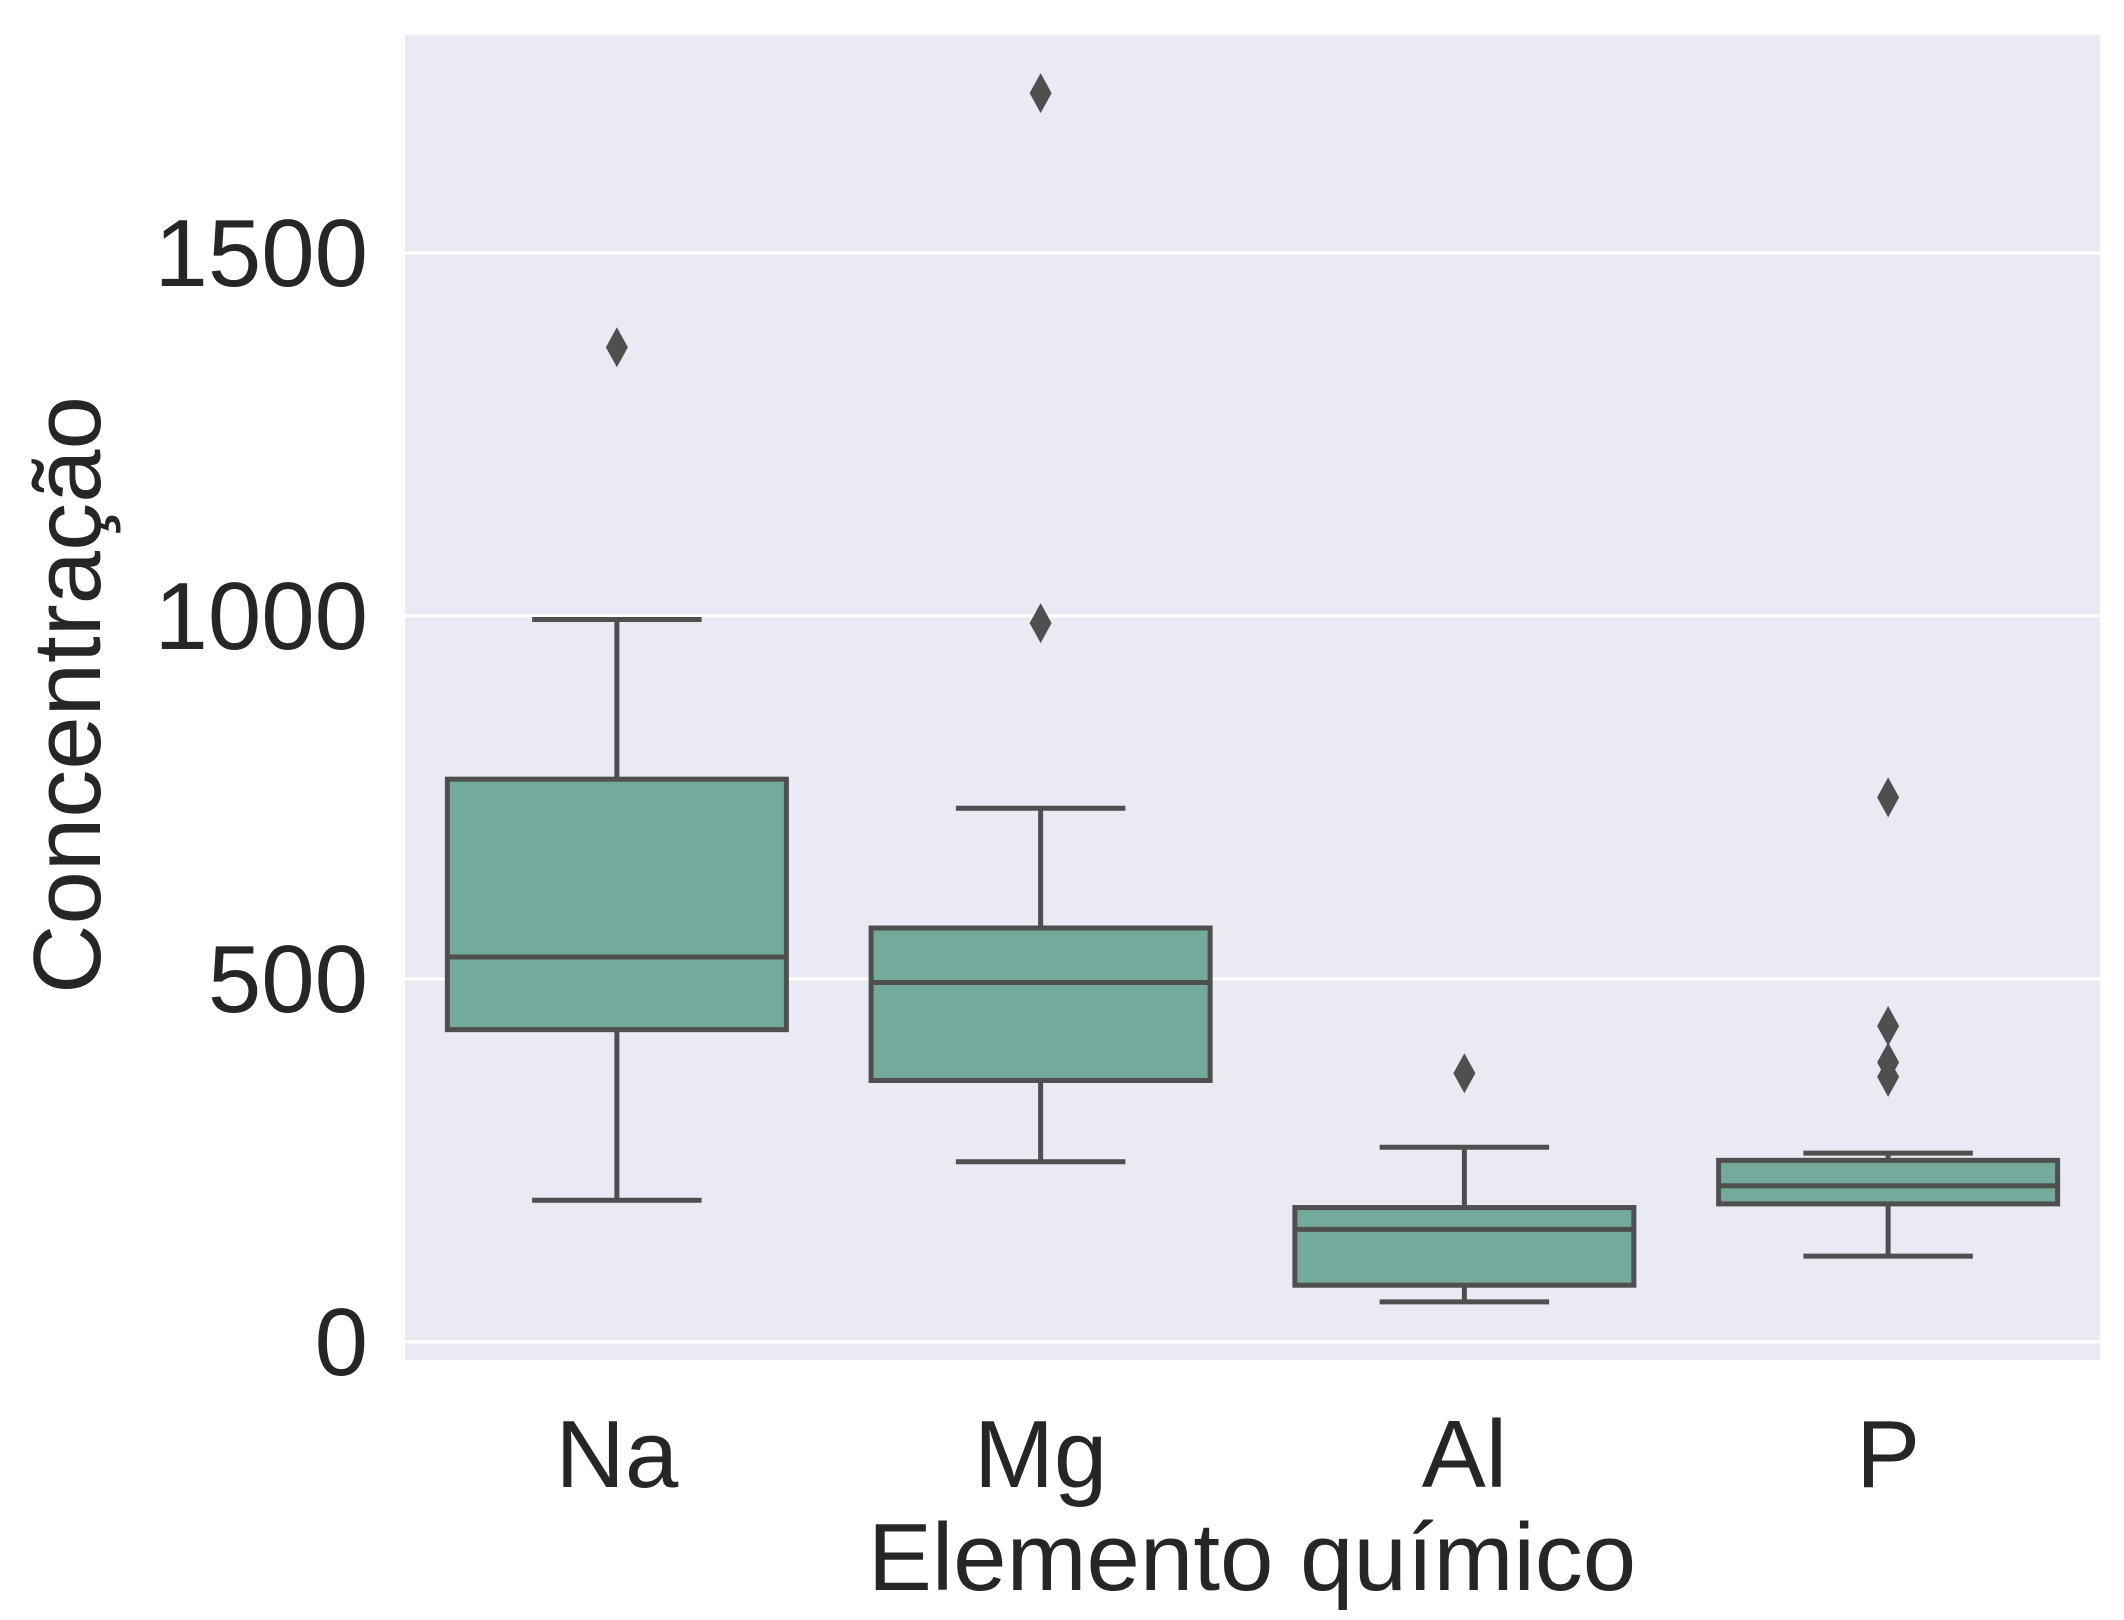 Image resolution: width=2124 pixels, height=1620 pixels. I want to click on x-tick-label: Al, so click(1464, 1454).